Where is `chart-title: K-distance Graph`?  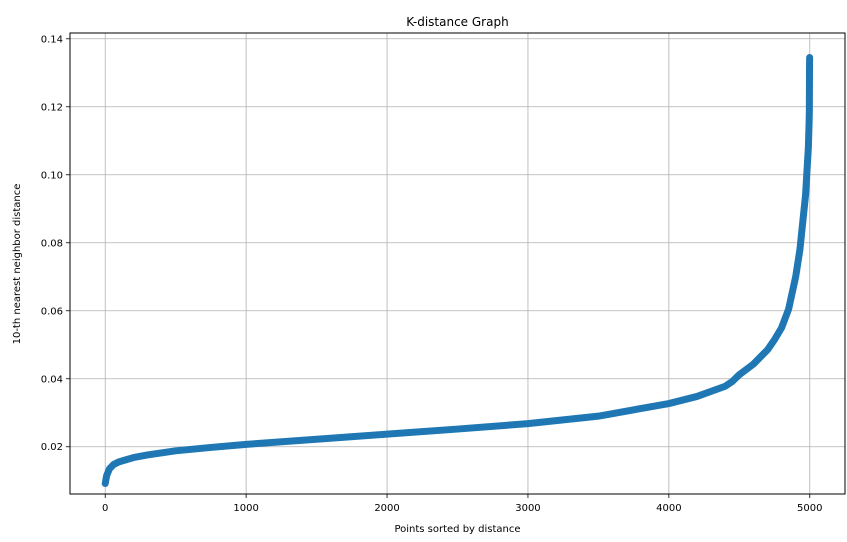 chart-title: K-distance Graph is located at coordinates (457, 22).